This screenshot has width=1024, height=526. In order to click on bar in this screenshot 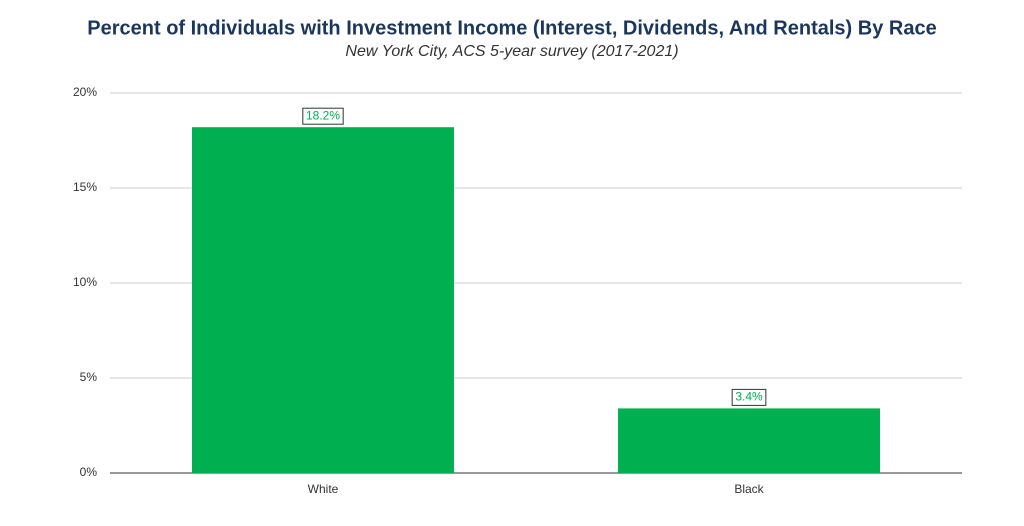, I will do `click(749, 440)`.